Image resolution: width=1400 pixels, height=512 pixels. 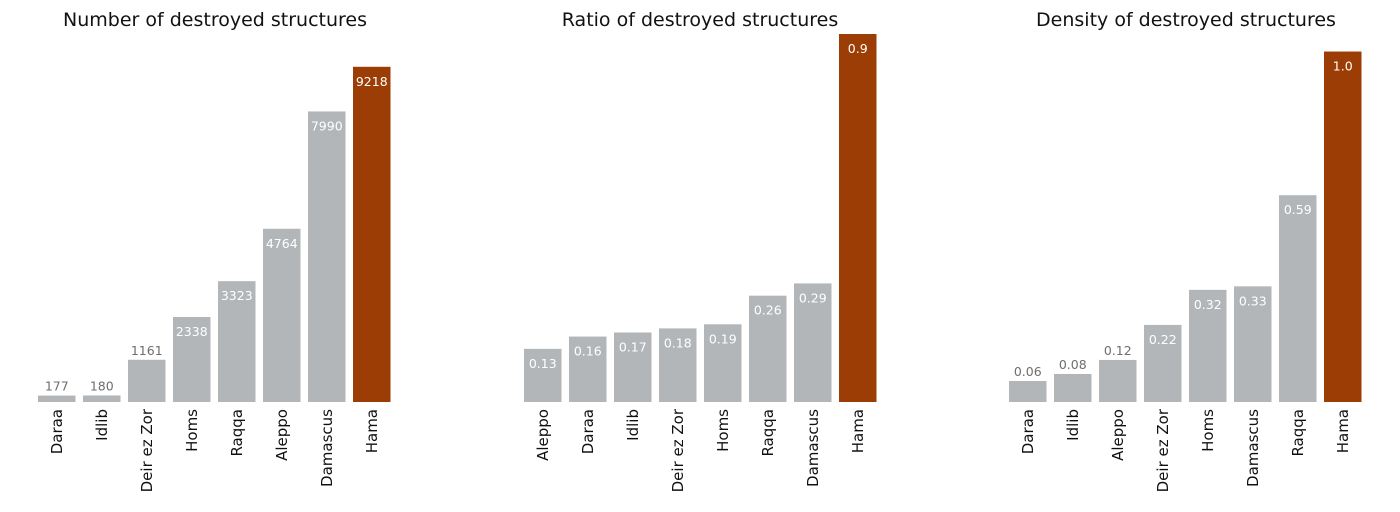 I want to click on data-label: 177, so click(x=57, y=386).